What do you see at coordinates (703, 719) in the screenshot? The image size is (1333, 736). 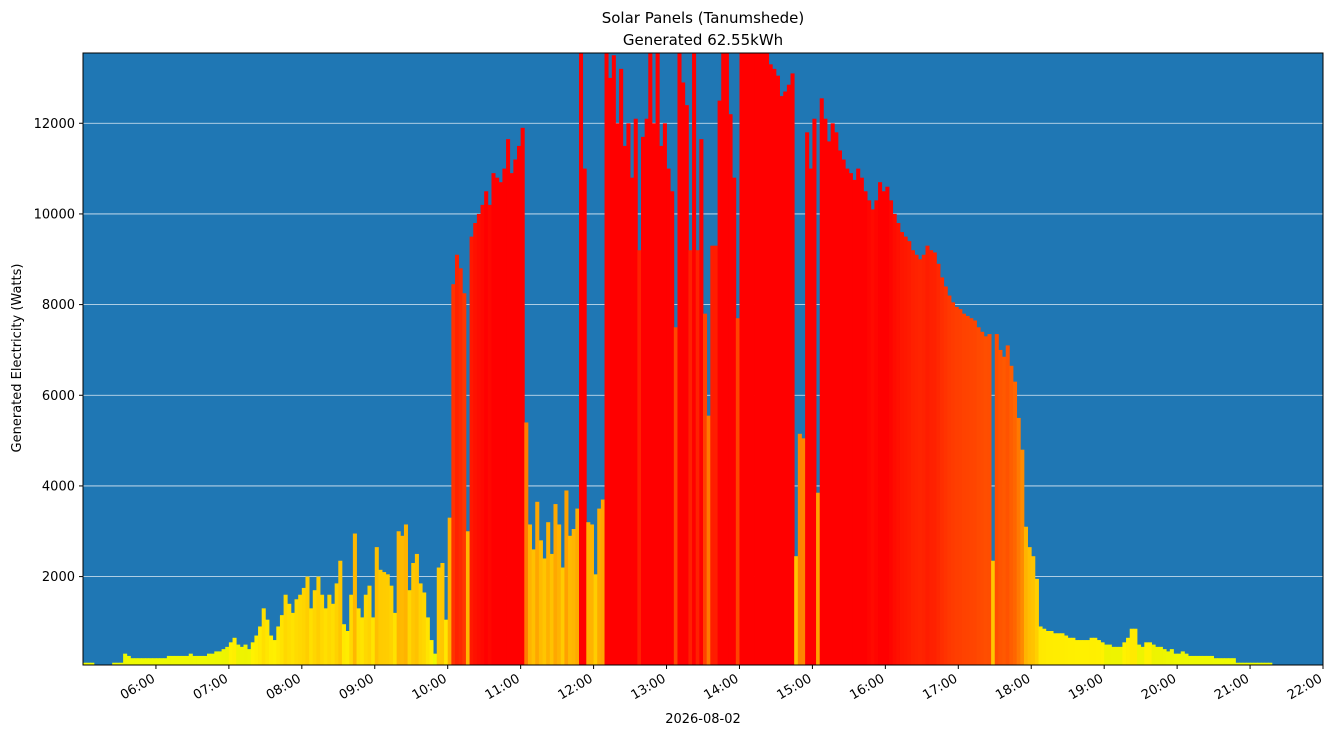 I see `x-axis-label: 2026-08-02` at bounding box center [703, 719].